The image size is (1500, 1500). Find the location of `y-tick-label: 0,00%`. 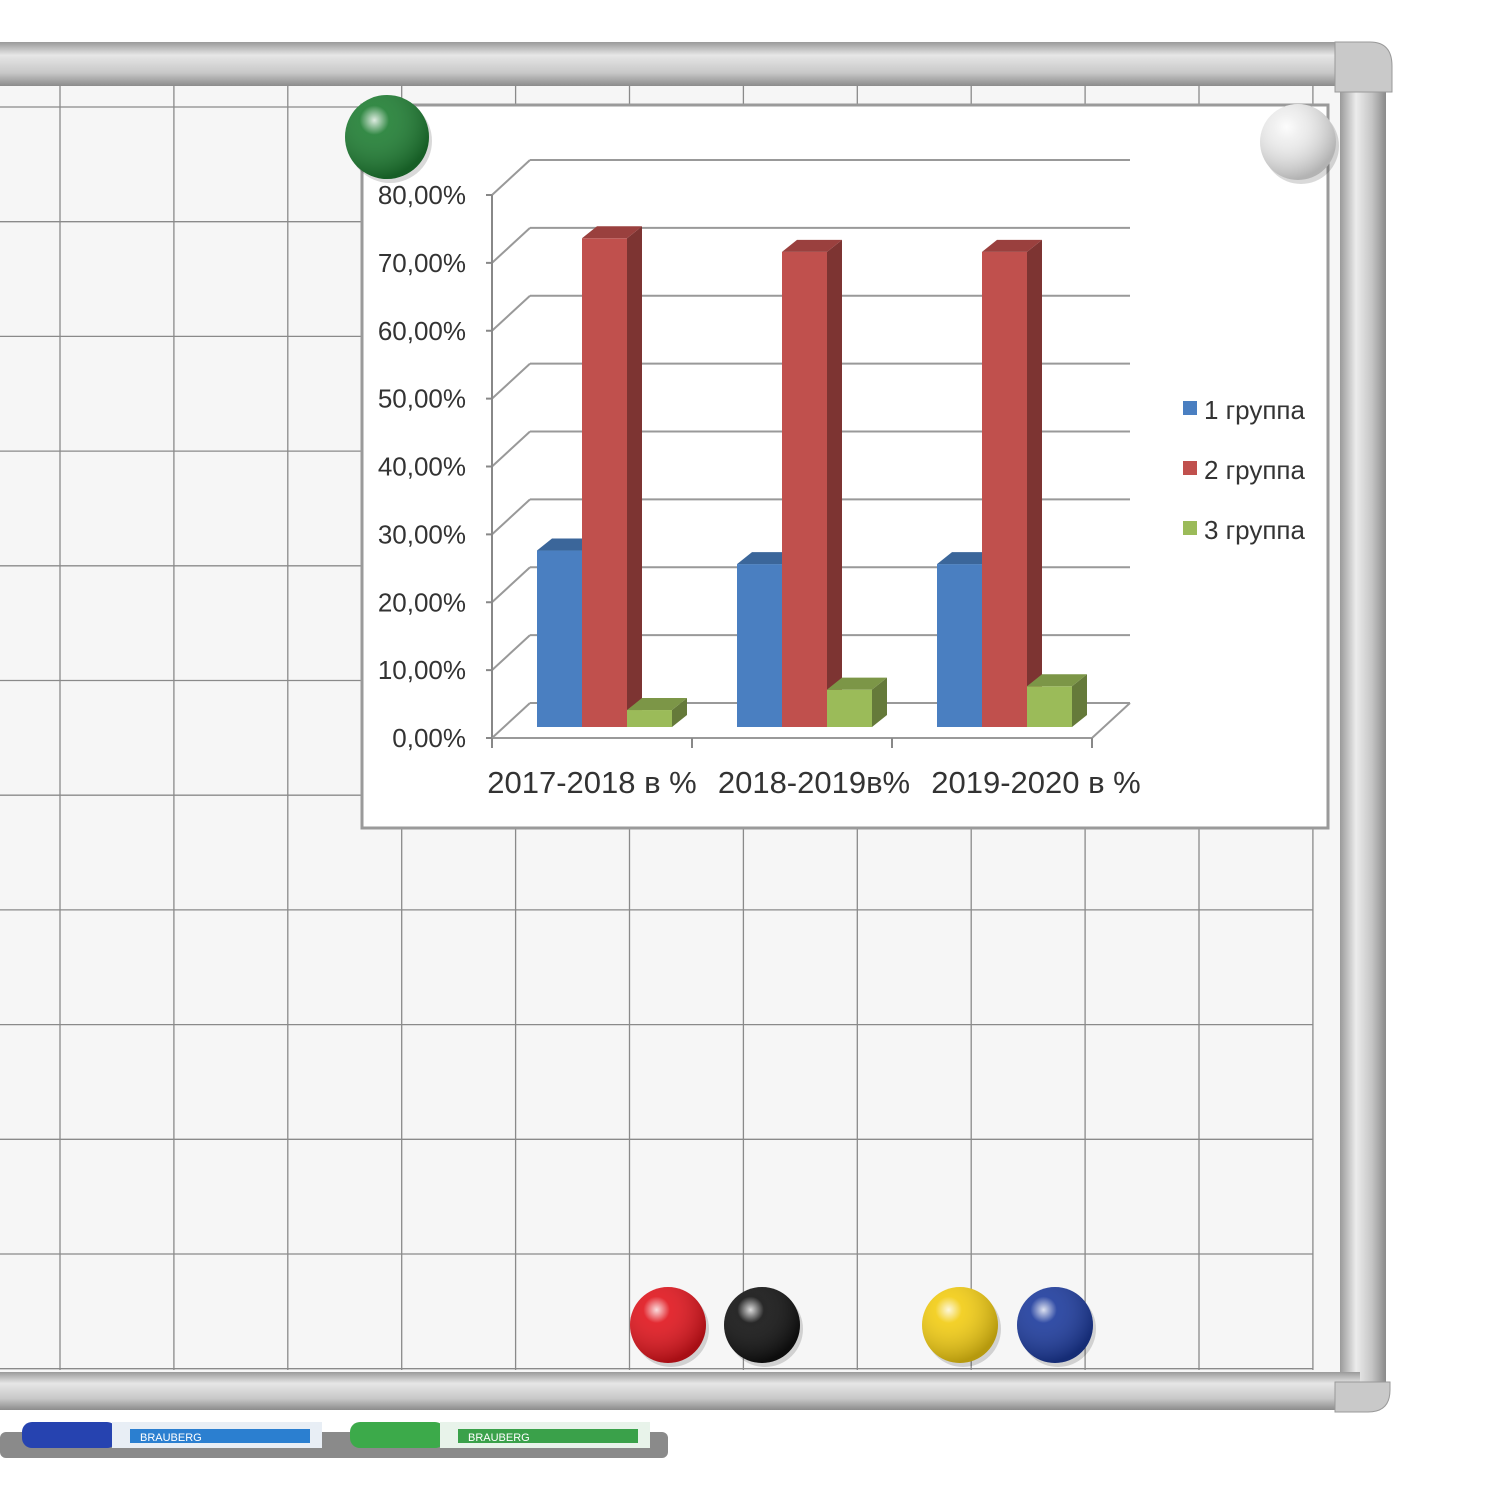

y-tick-label: 0,00% is located at coordinates (429, 738).